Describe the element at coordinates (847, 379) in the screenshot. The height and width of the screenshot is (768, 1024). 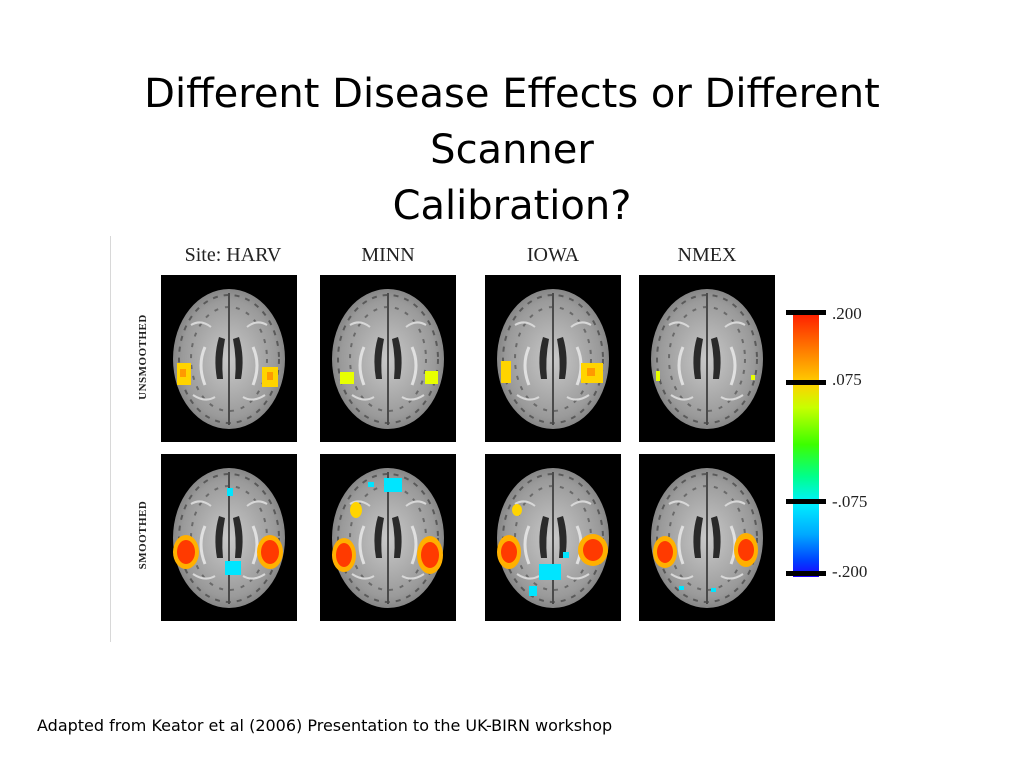
I see `colorbar-label-075: .075` at that location.